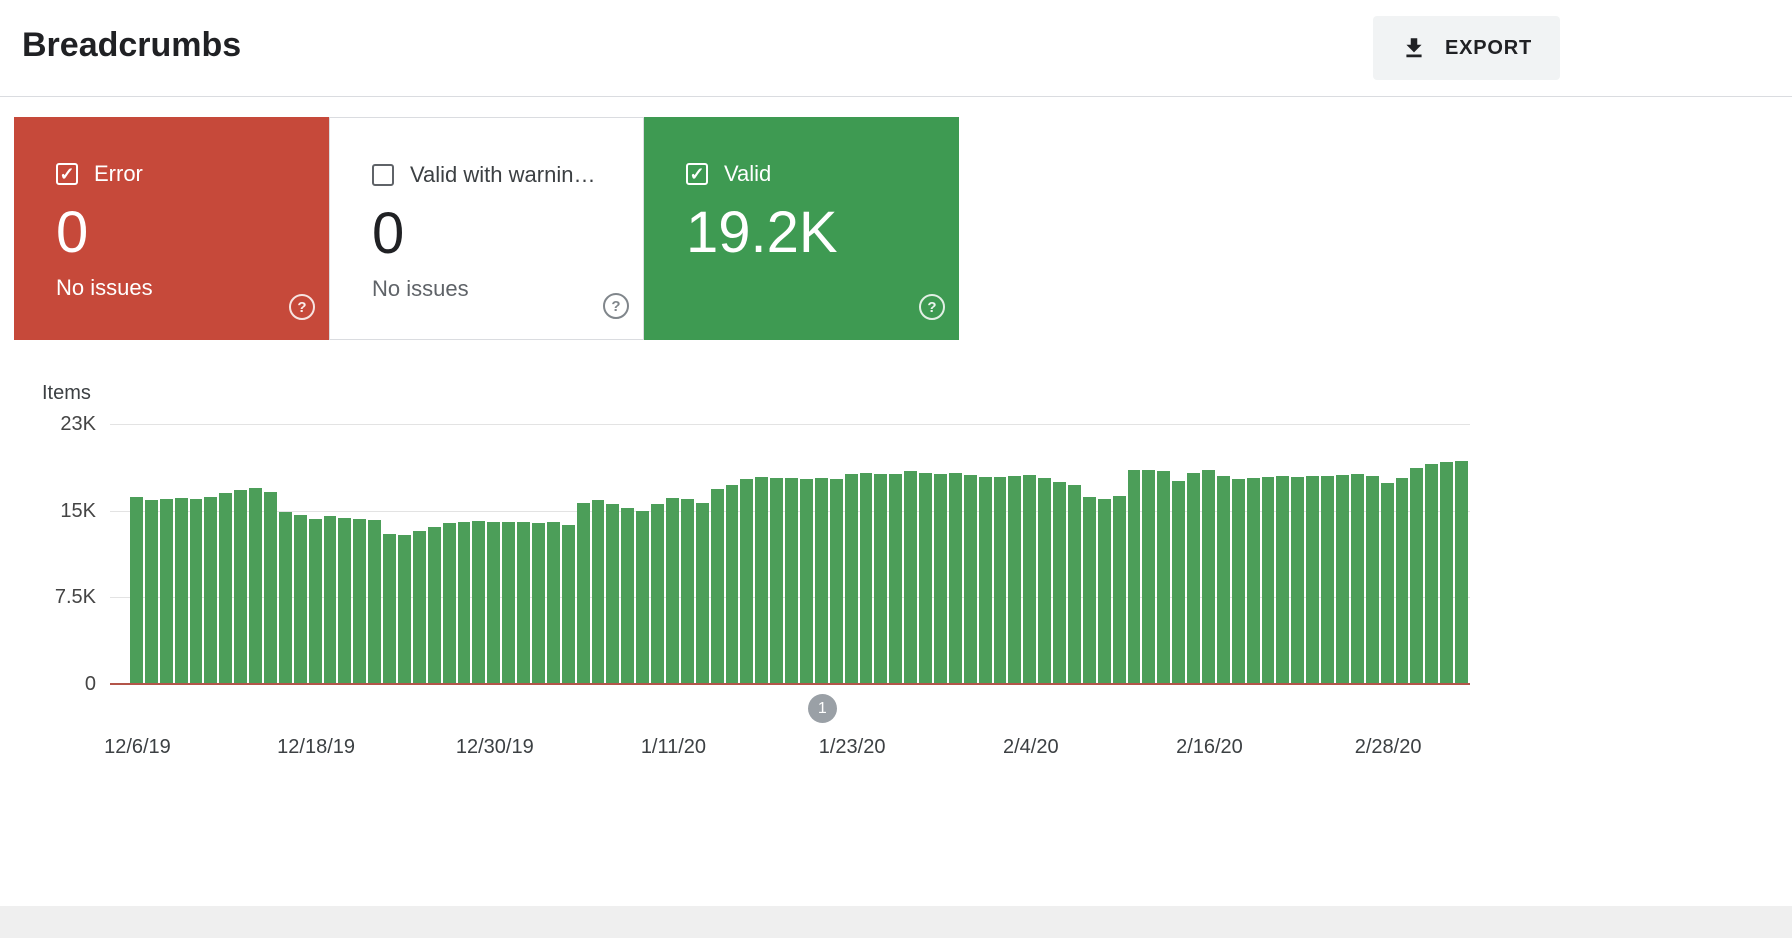 The height and width of the screenshot is (938, 1792). I want to click on error-checkbox: ✓, so click(67, 174).